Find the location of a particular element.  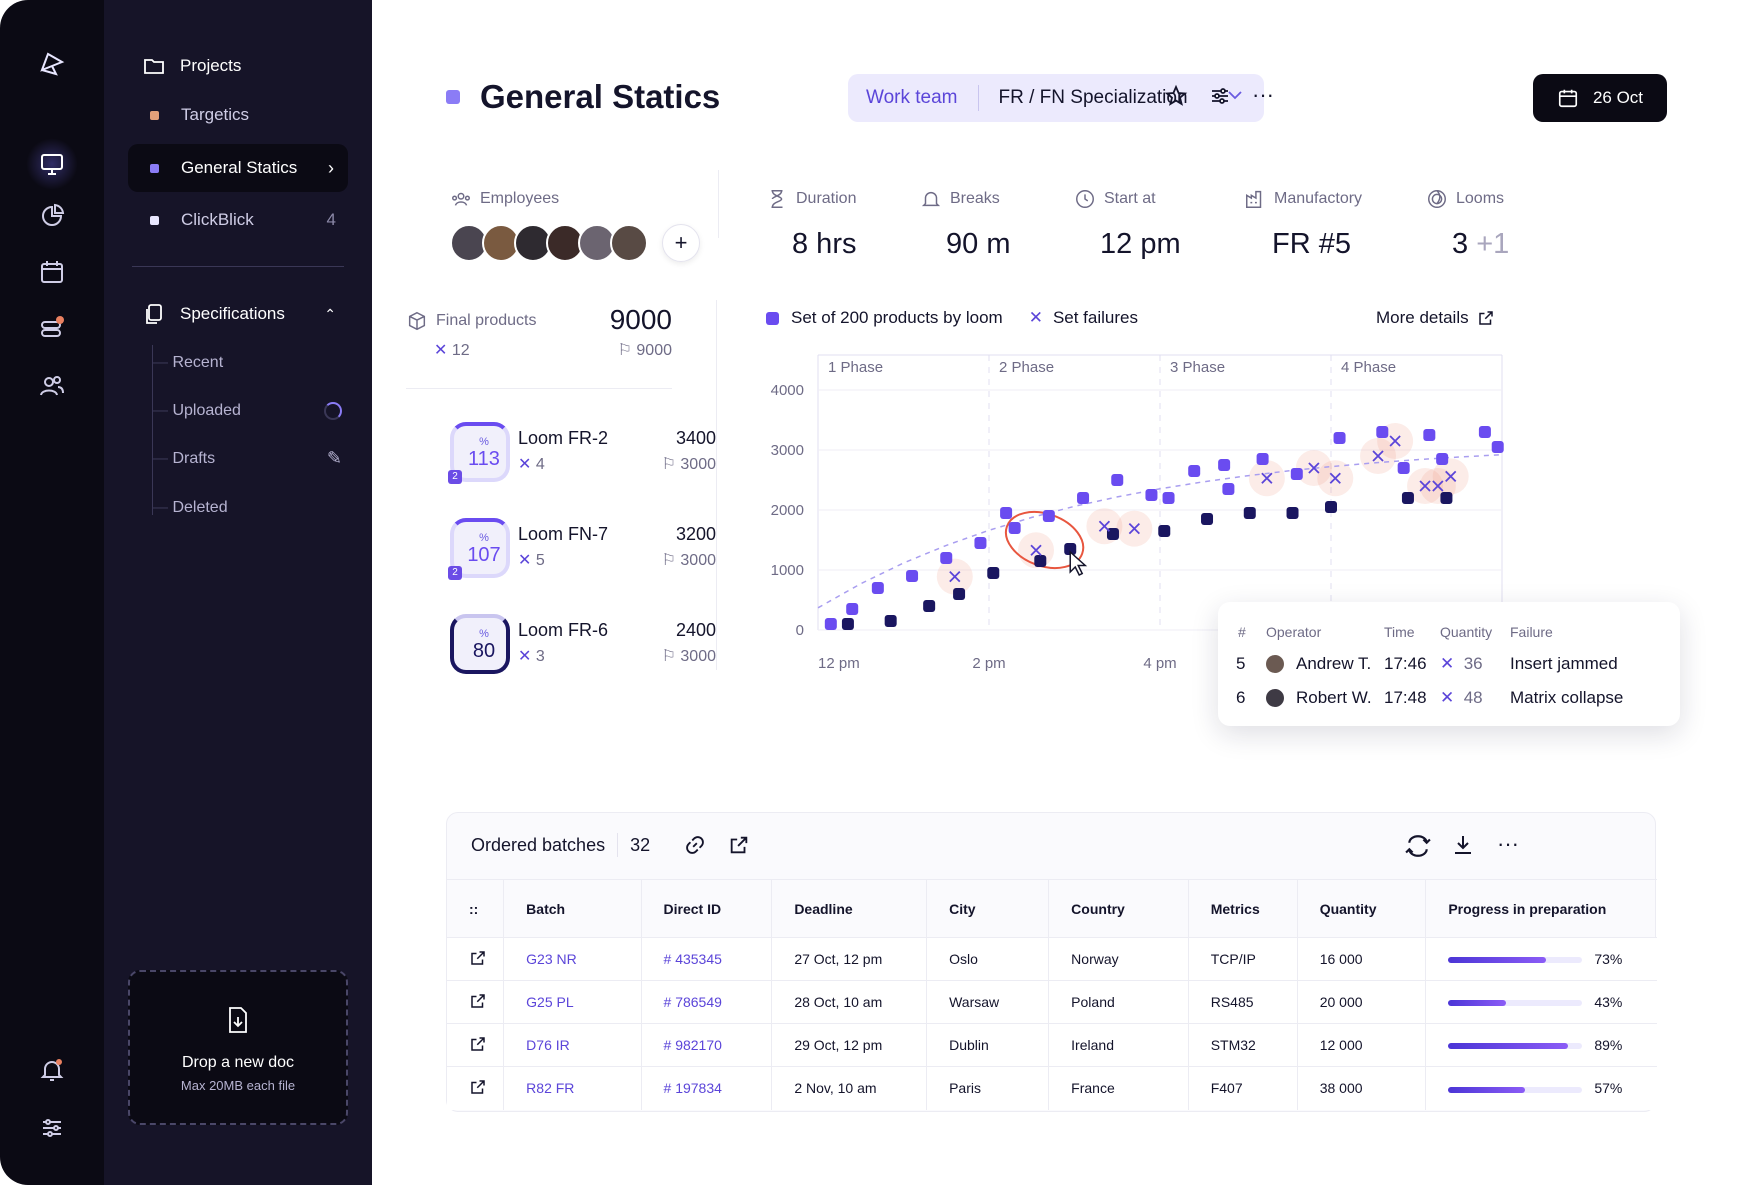

loom-item: % 113 2 Loom FR-2 3400 ✕ 4 ⚐ 3000 is located at coordinates (599, 454).